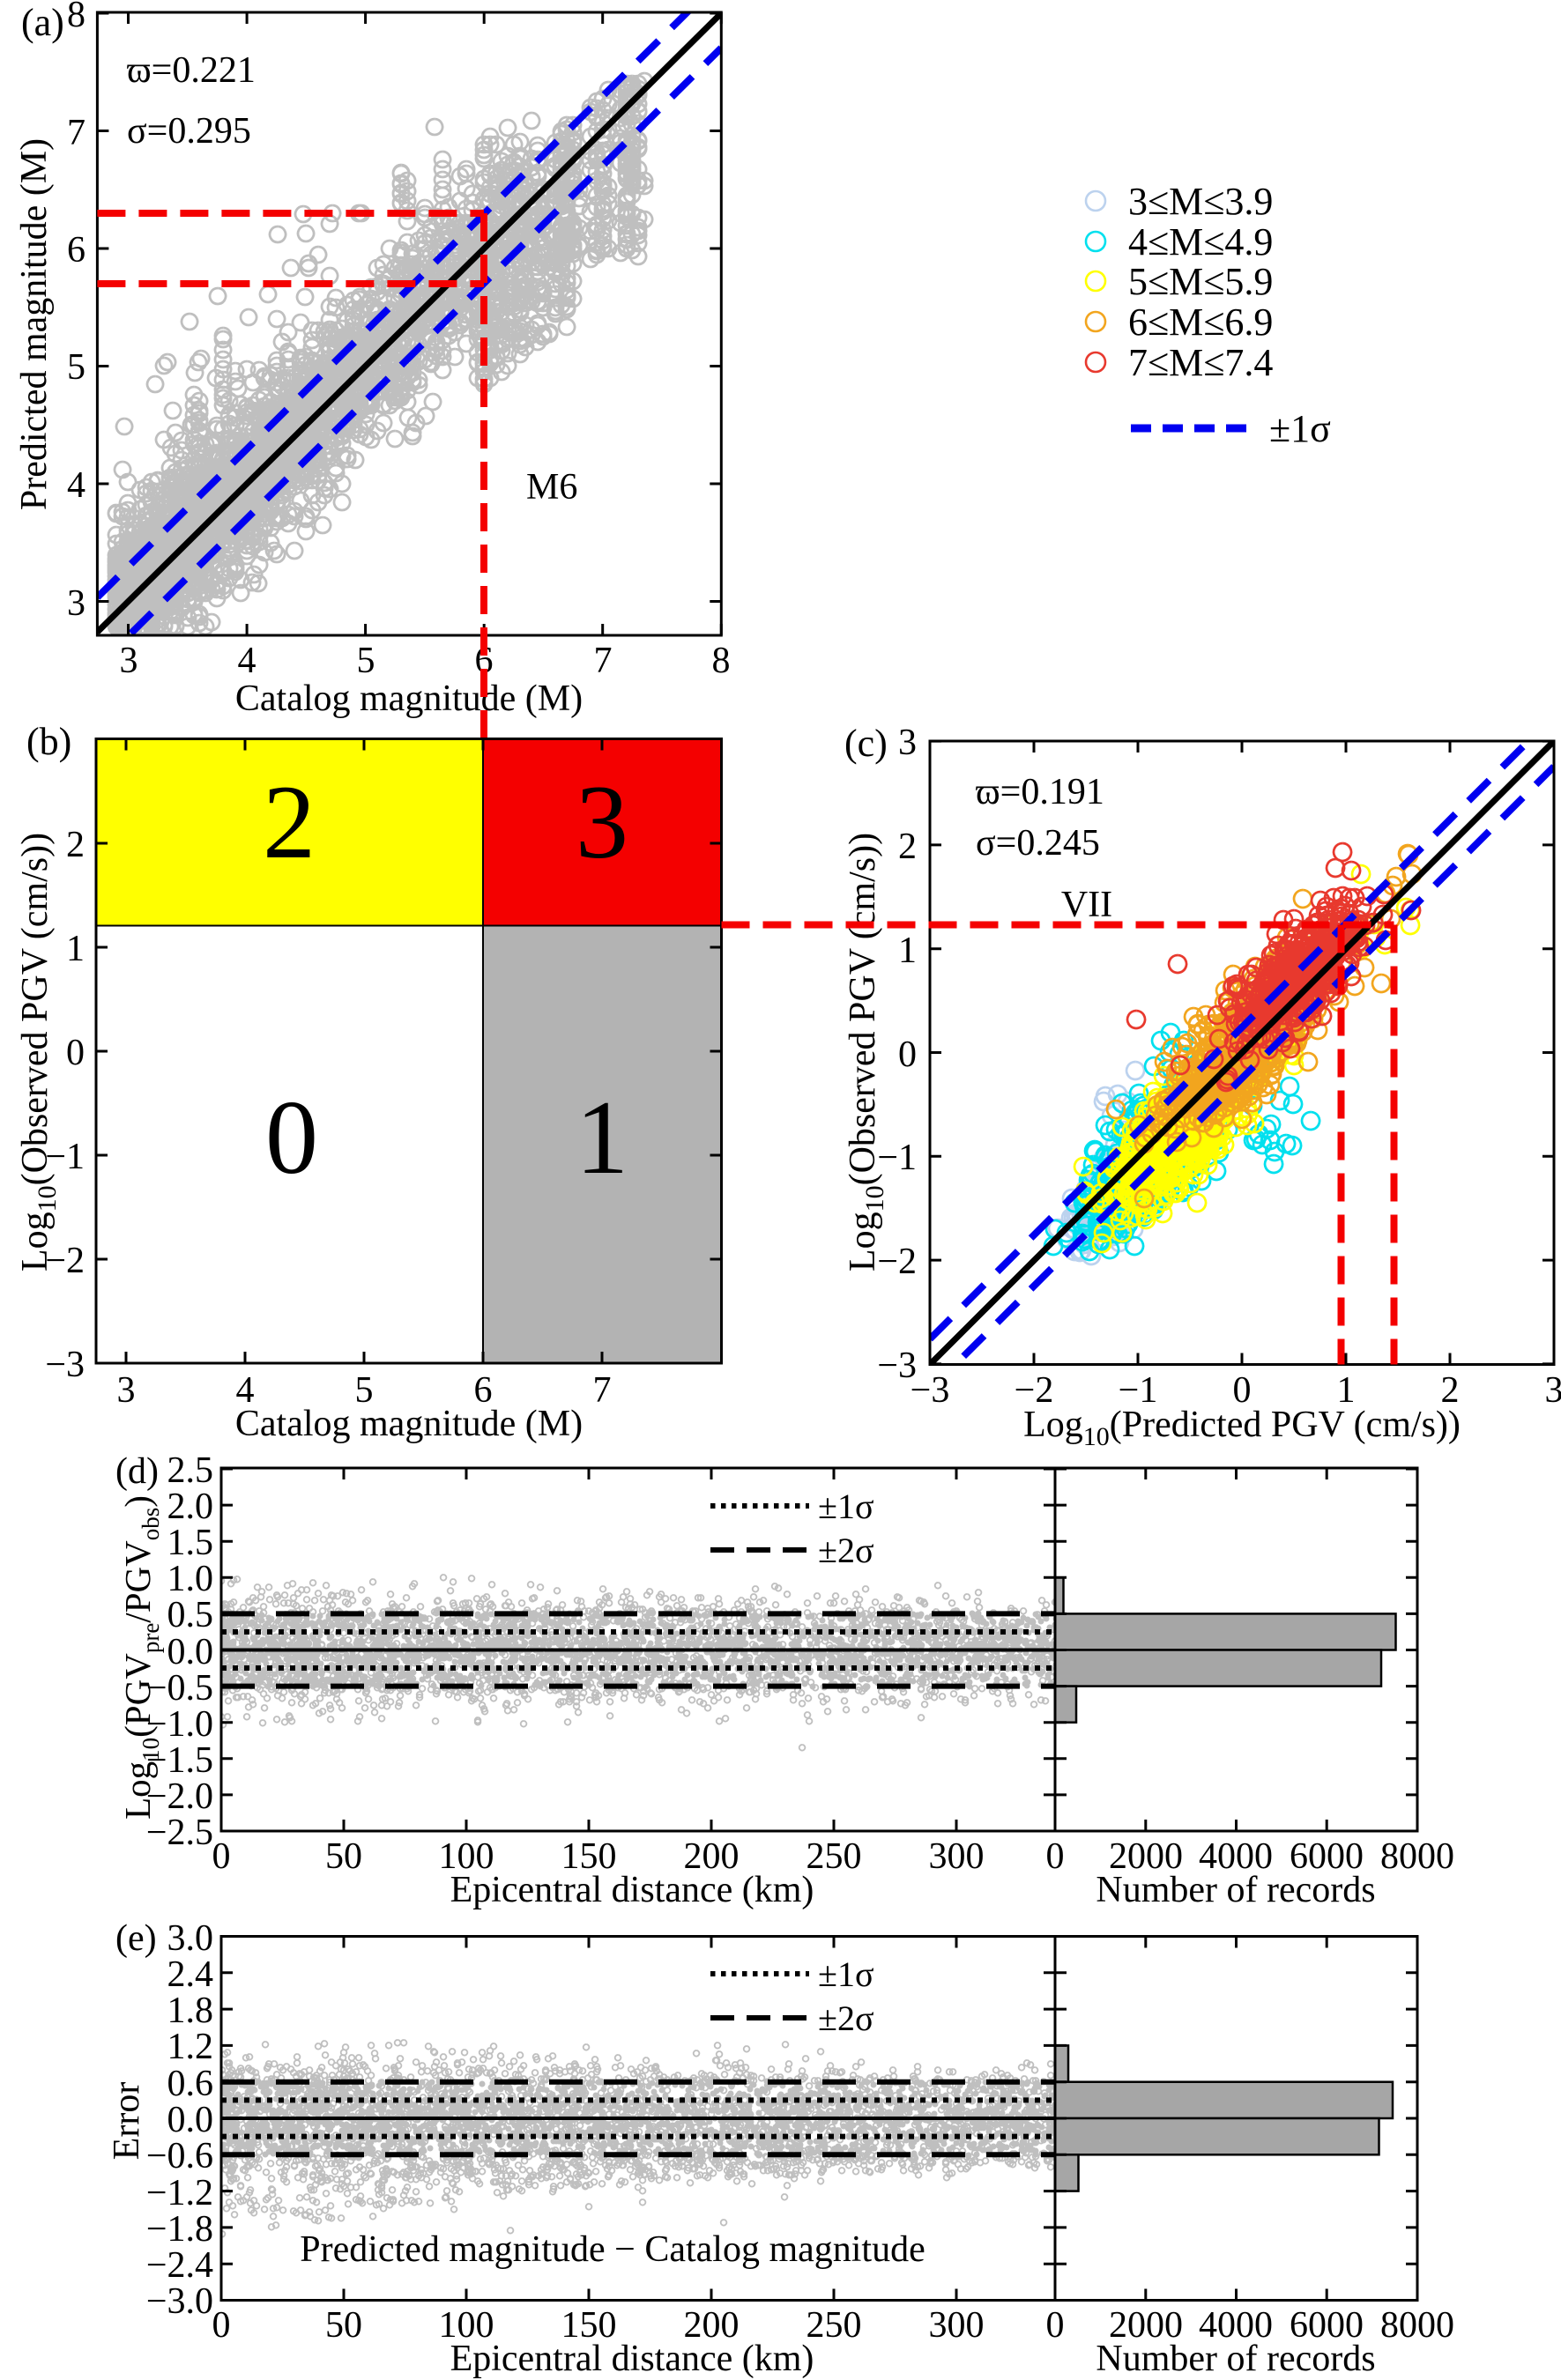 The width and height of the screenshot is (1561, 2380). What do you see at coordinates (190, 1543) in the screenshot?
I see `svg-text: 1.5` at bounding box center [190, 1543].